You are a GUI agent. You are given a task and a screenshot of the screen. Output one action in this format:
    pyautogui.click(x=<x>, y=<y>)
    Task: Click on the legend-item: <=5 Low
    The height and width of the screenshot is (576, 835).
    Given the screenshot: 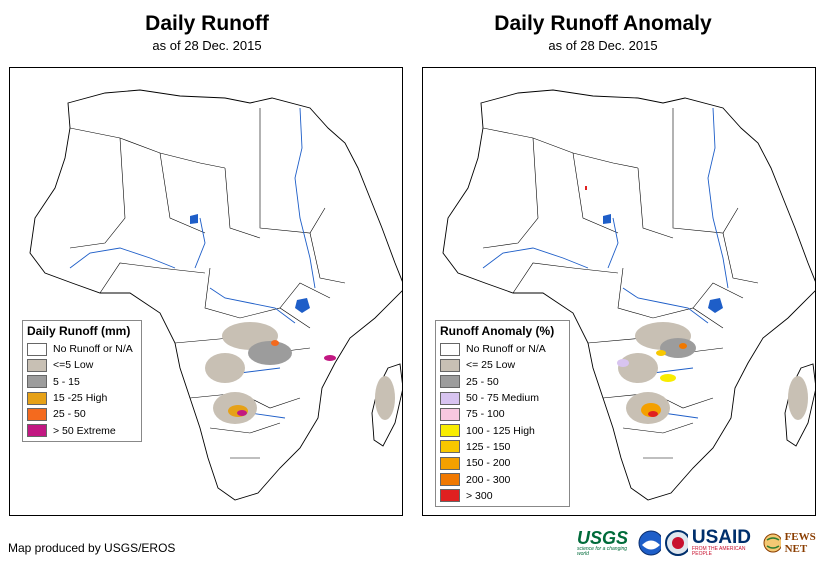 What is the action you would take?
    pyautogui.click(x=82, y=365)
    